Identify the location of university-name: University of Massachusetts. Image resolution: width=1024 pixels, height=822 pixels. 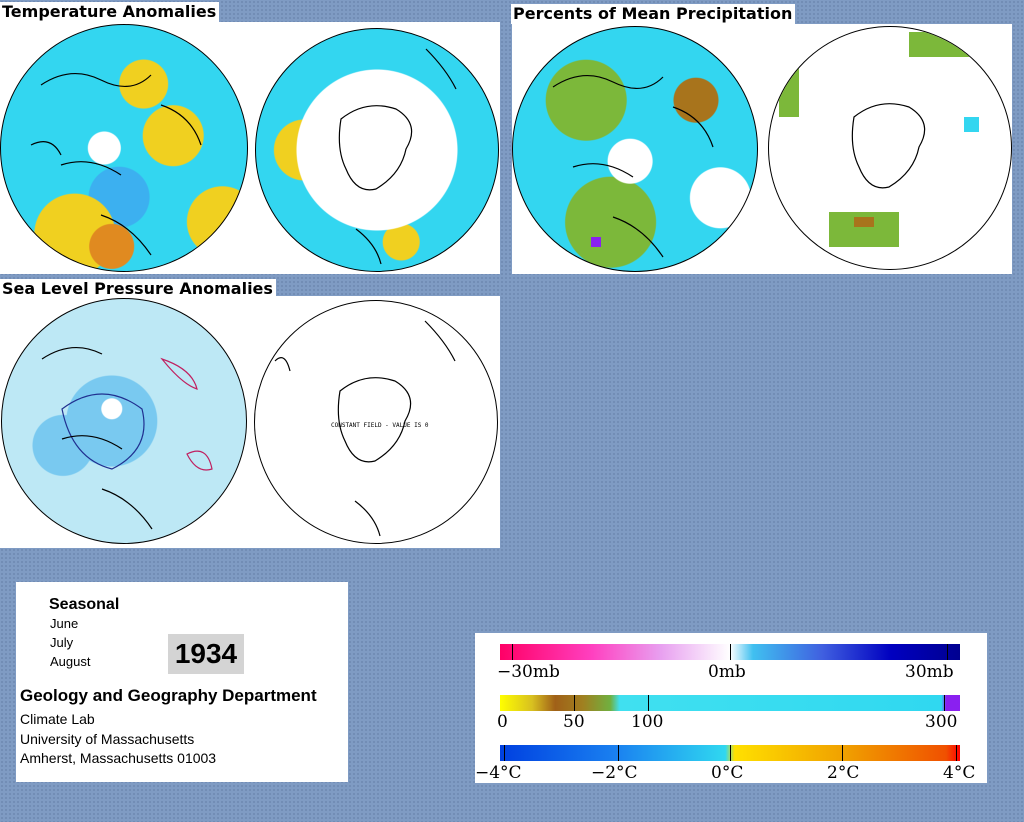
(107, 739).